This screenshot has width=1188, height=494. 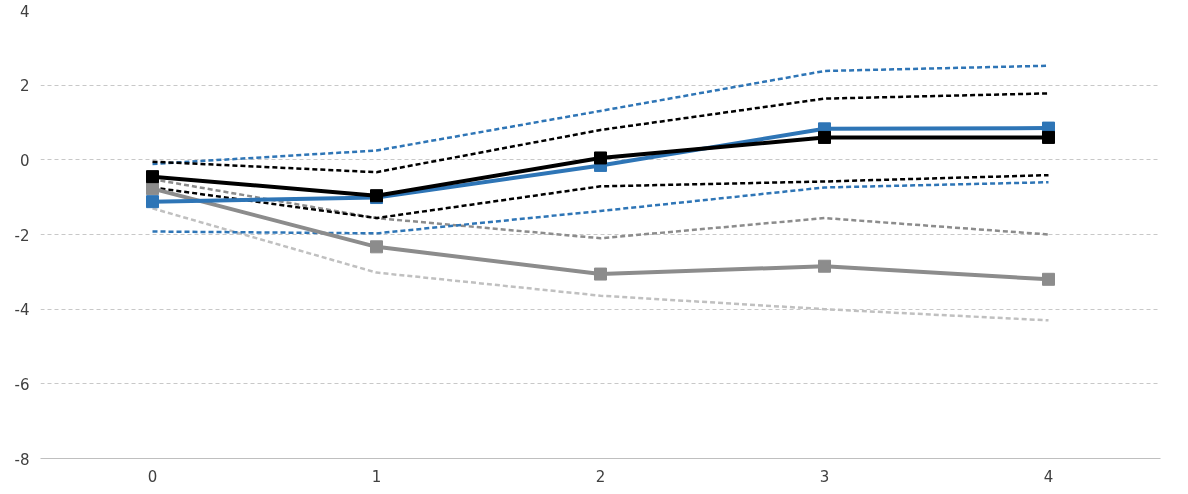 I want to click on y-tick-label: -2, so click(x=22, y=235).